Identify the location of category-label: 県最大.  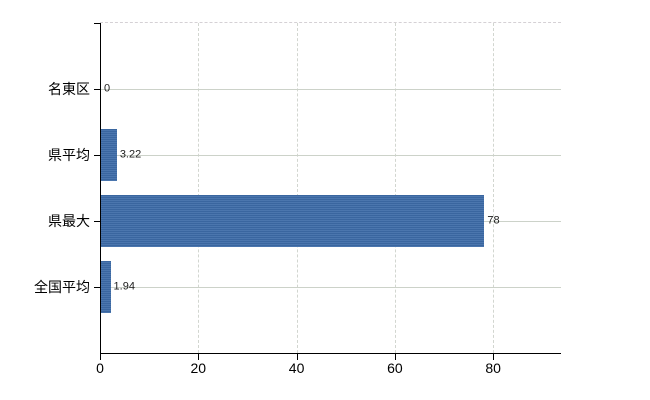
(69, 221).